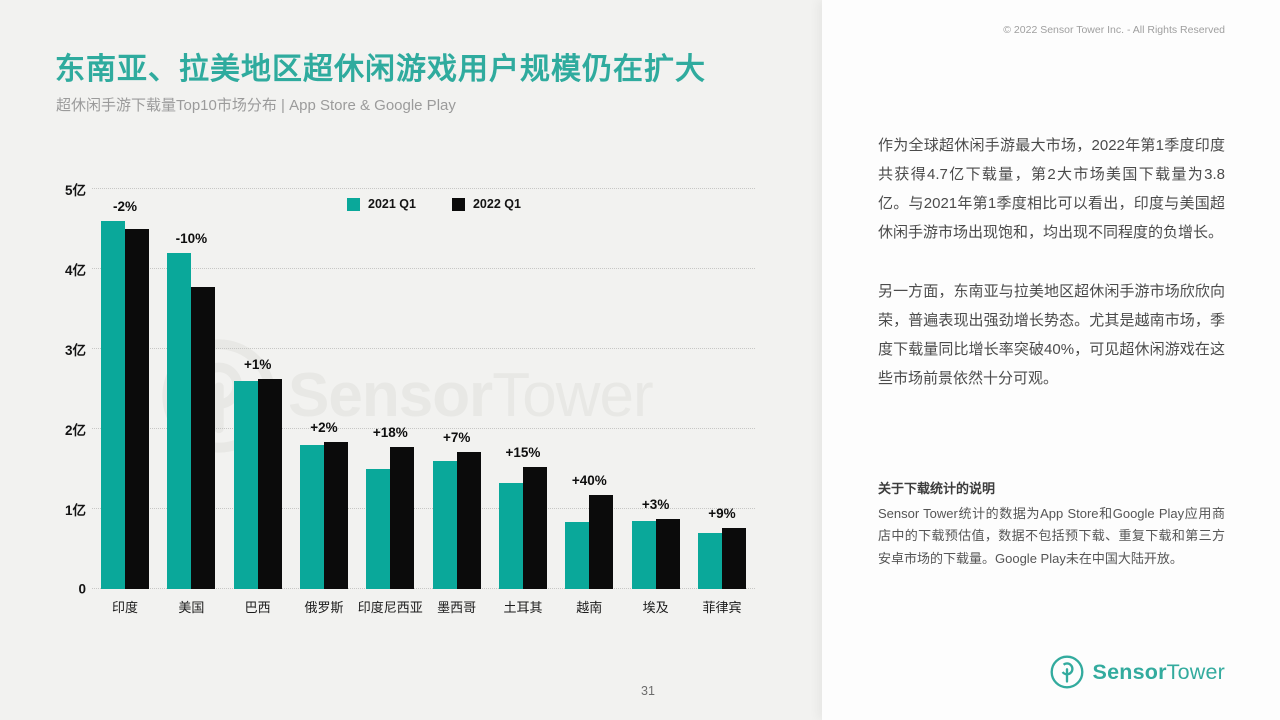 This screenshot has width=1280, height=720. What do you see at coordinates (457, 607) in the screenshot?
I see `x-axis-label: 墨西哥` at bounding box center [457, 607].